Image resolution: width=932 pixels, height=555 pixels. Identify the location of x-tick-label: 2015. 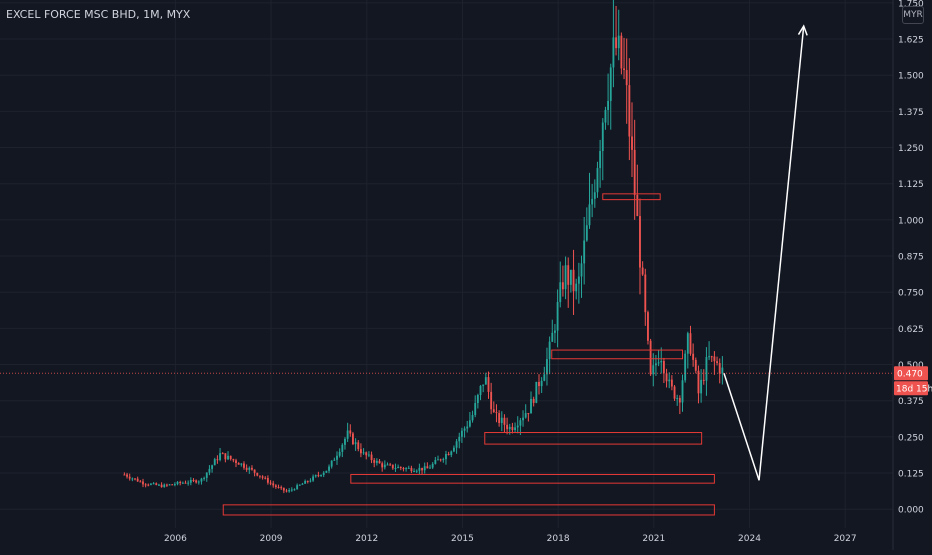
(462, 539).